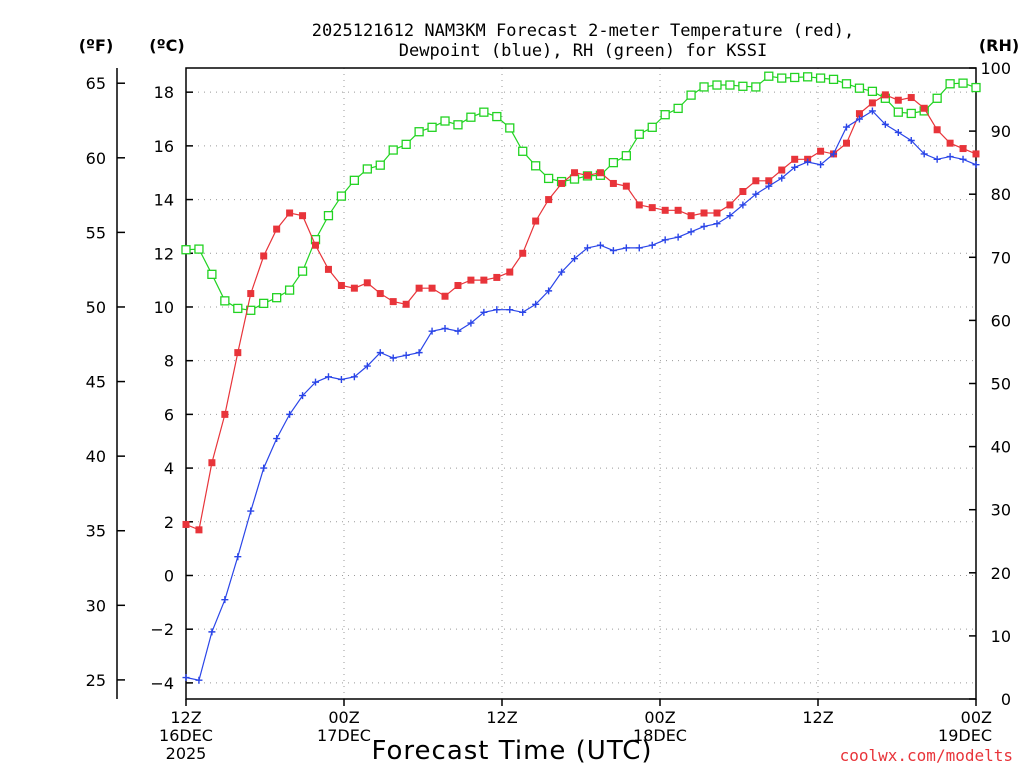 The height and width of the screenshot is (768, 1024). What do you see at coordinates (169, 361) in the screenshot?
I see `celsius-tick-label: 8` at bounding box center [169, 361].